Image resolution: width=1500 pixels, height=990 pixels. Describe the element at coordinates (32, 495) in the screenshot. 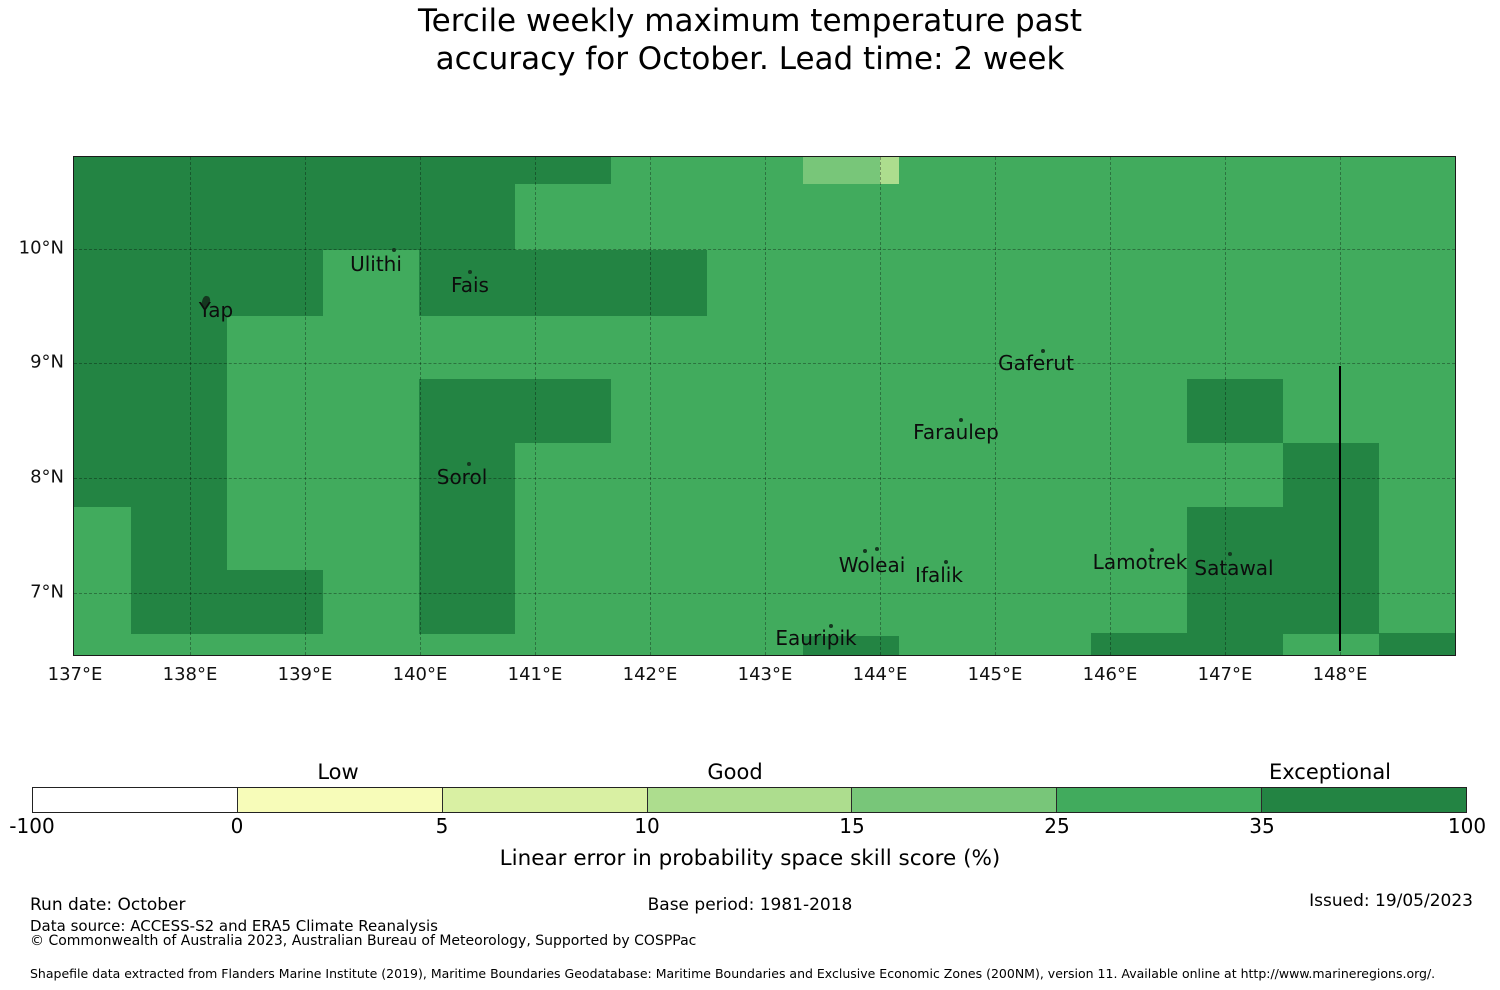

I see `y-axis-ticks: 10°N 9°N 8°N 7°N` at that location.